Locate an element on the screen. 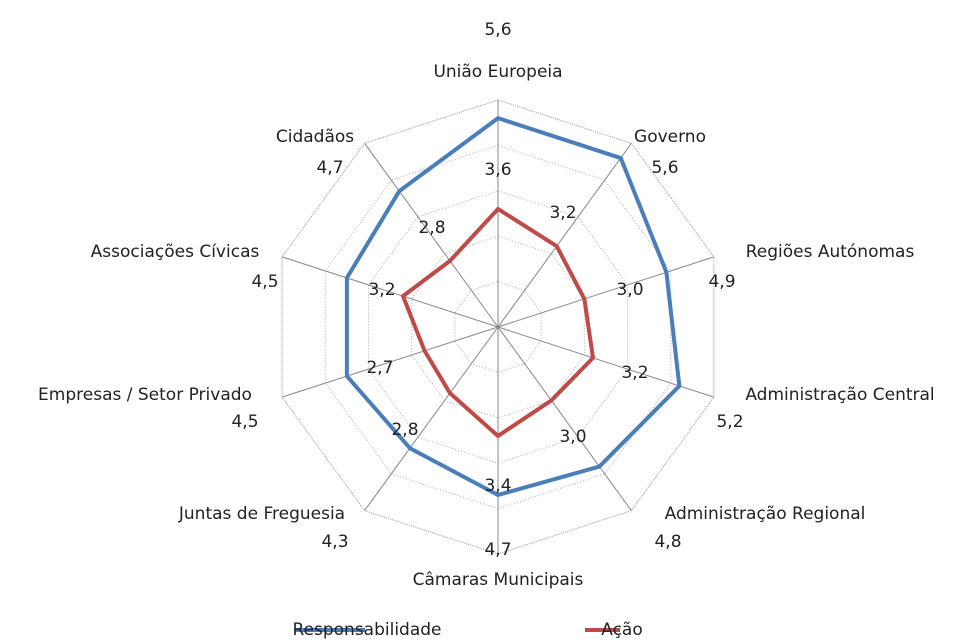  series-line is located at coordinates (498, 322).